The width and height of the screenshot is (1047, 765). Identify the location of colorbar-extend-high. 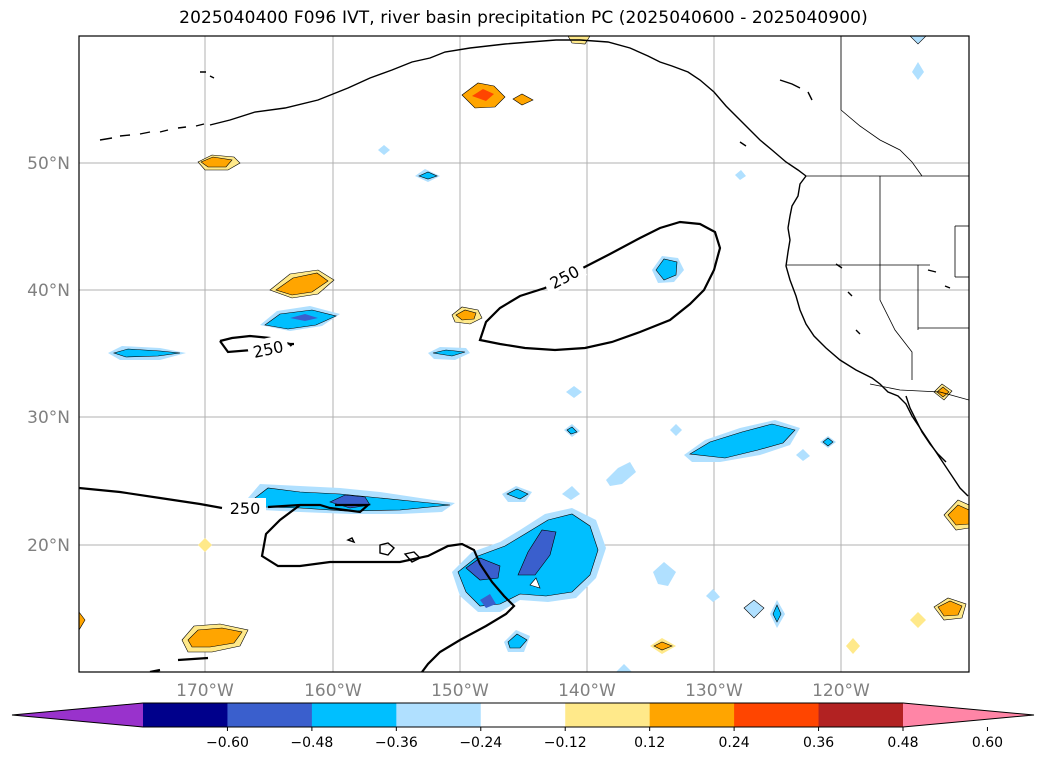
(968, 715).